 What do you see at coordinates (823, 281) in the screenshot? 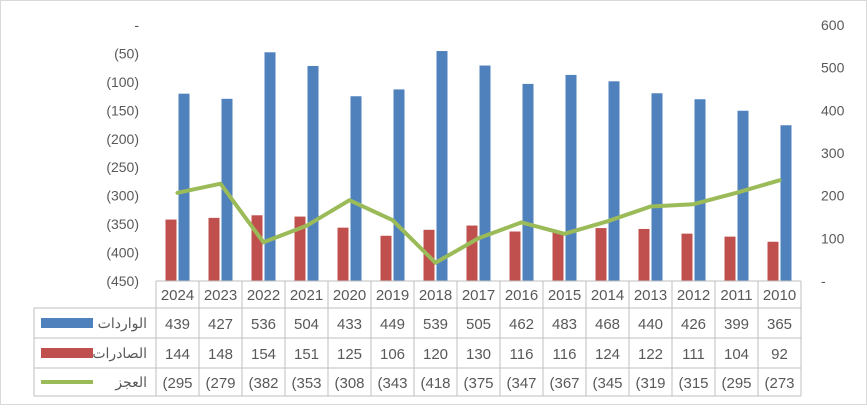
I see `right-axis-tick-label: -` at bounding box center [823, 281].